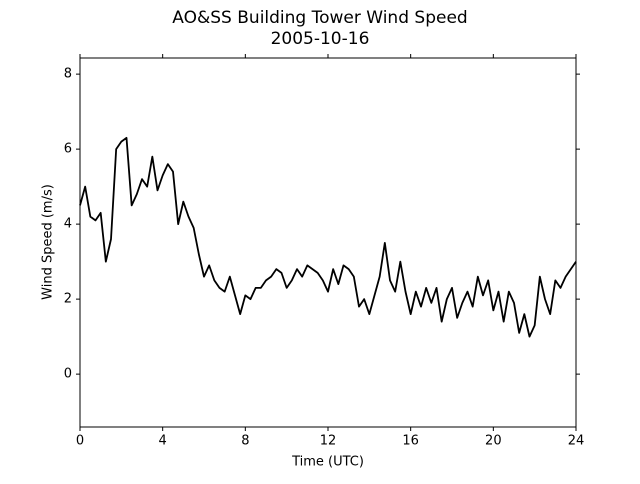  Describe the element at coordinates (328, 441) in the screenshot. I see `x-tick-label: 12` at that location.